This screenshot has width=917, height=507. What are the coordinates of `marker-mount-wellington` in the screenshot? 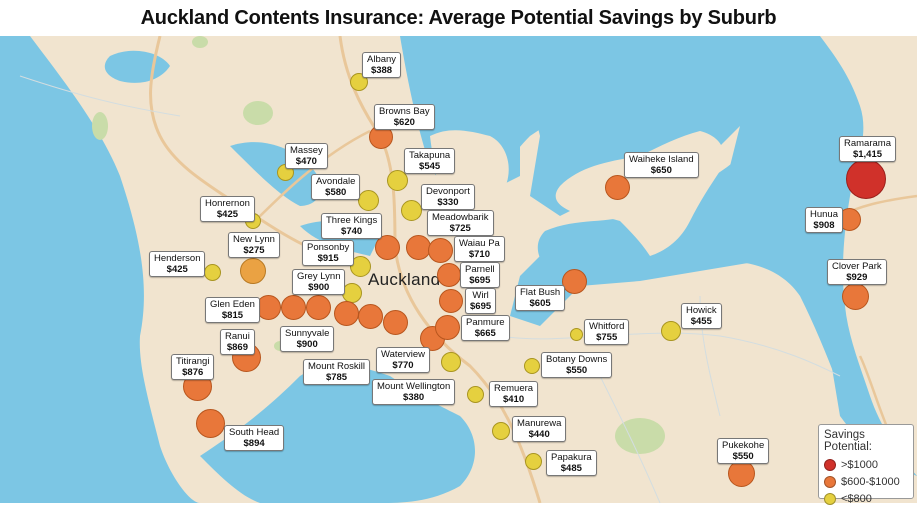 It's located at (451, 362).